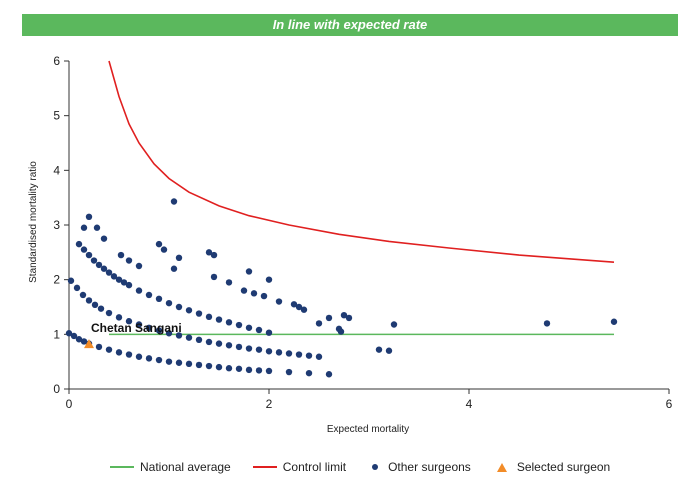  I want to click on x-tick-label: 0, so click(69, 404).